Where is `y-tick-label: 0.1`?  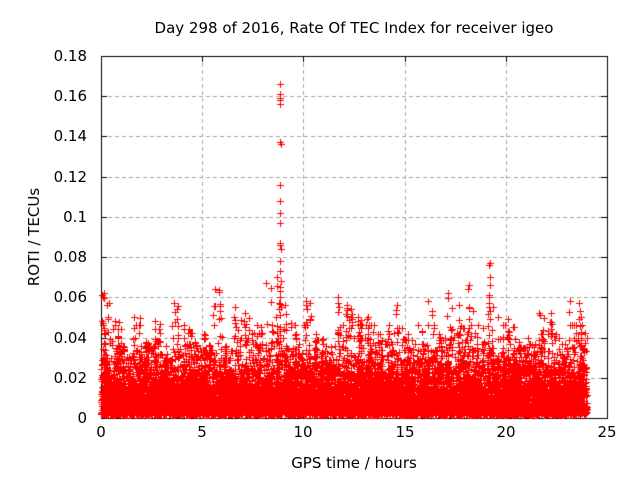
y-tick-label: 0.1 is located at coordinates (75, 217).